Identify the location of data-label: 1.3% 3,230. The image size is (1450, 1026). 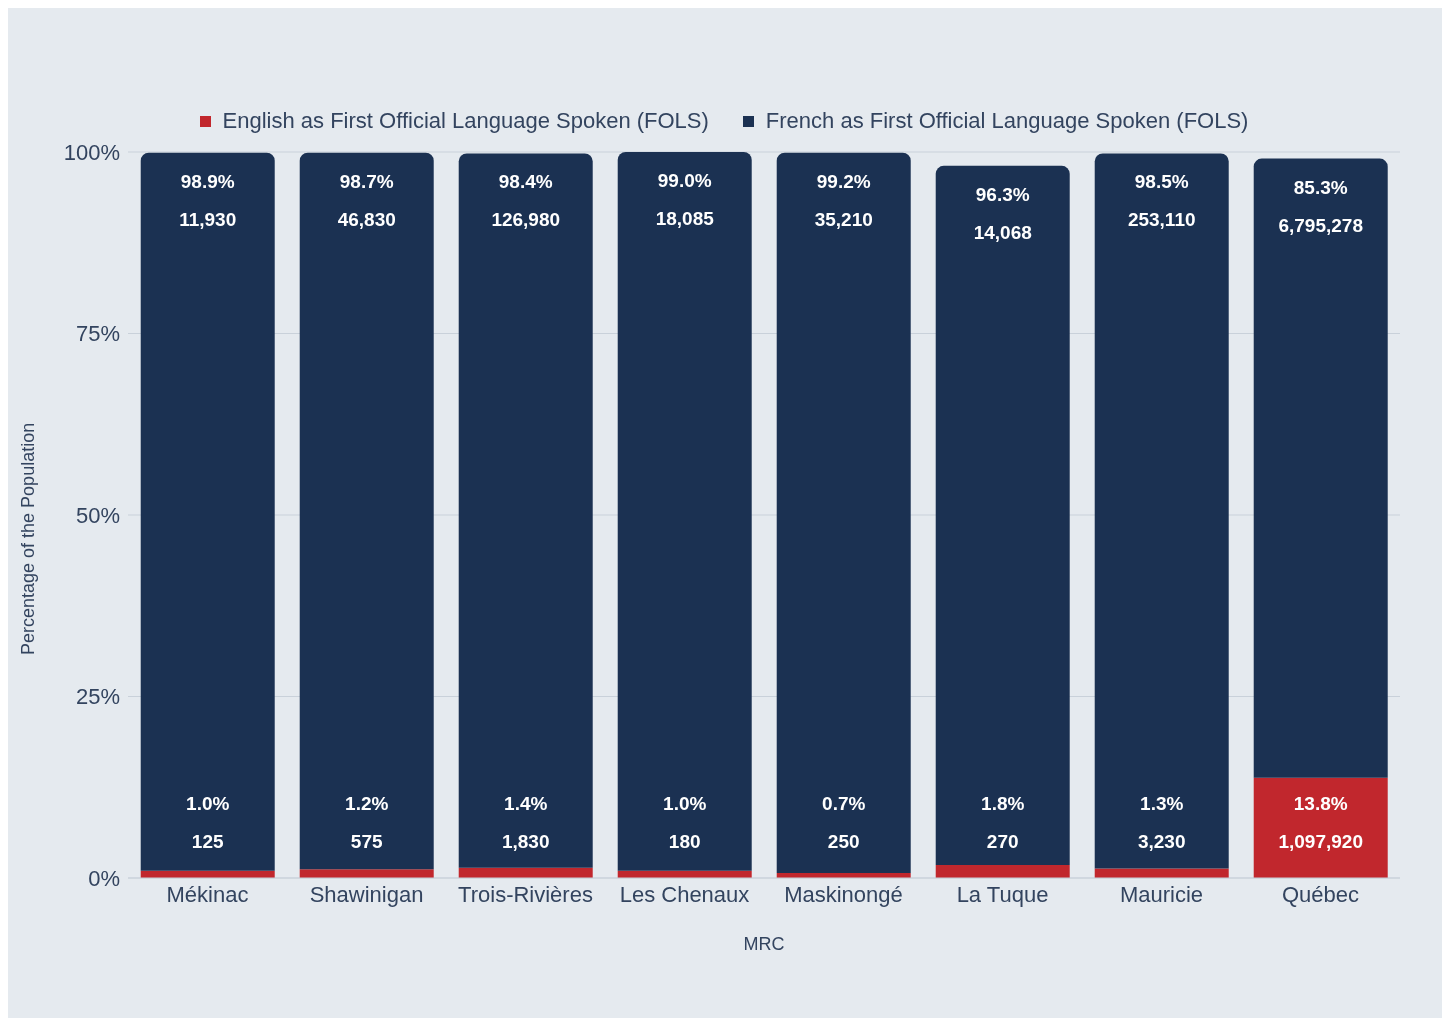
(1161, 822).